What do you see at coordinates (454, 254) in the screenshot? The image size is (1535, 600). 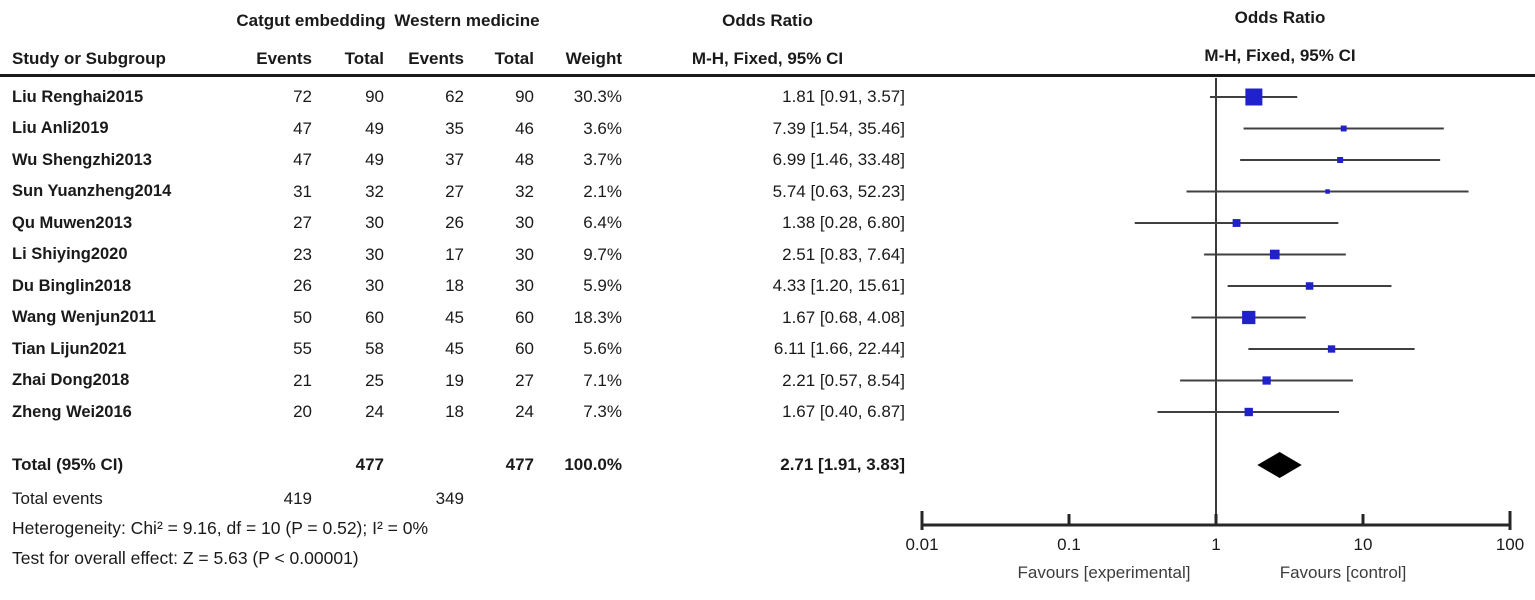 I see `events2-value: 17` at bounding box center [454, 254].